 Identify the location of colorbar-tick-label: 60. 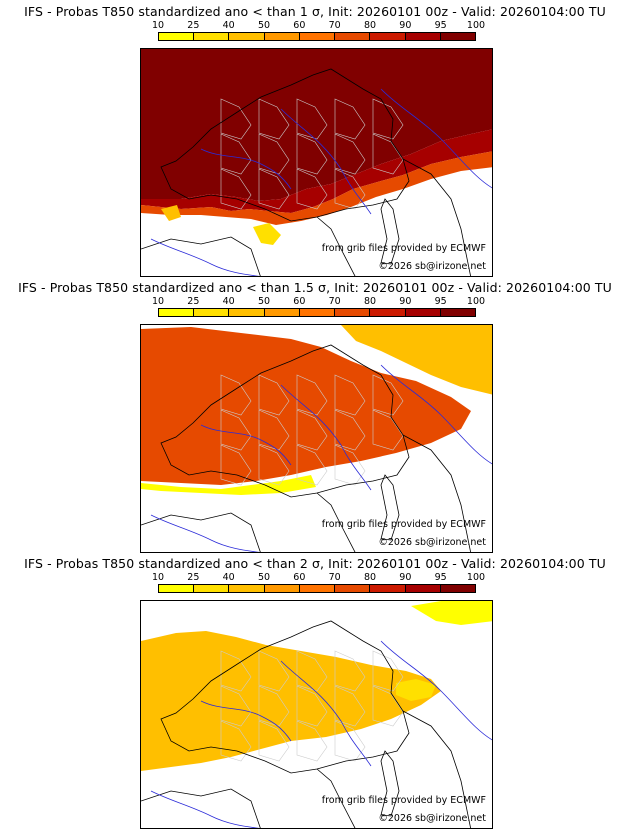
(299, 577).